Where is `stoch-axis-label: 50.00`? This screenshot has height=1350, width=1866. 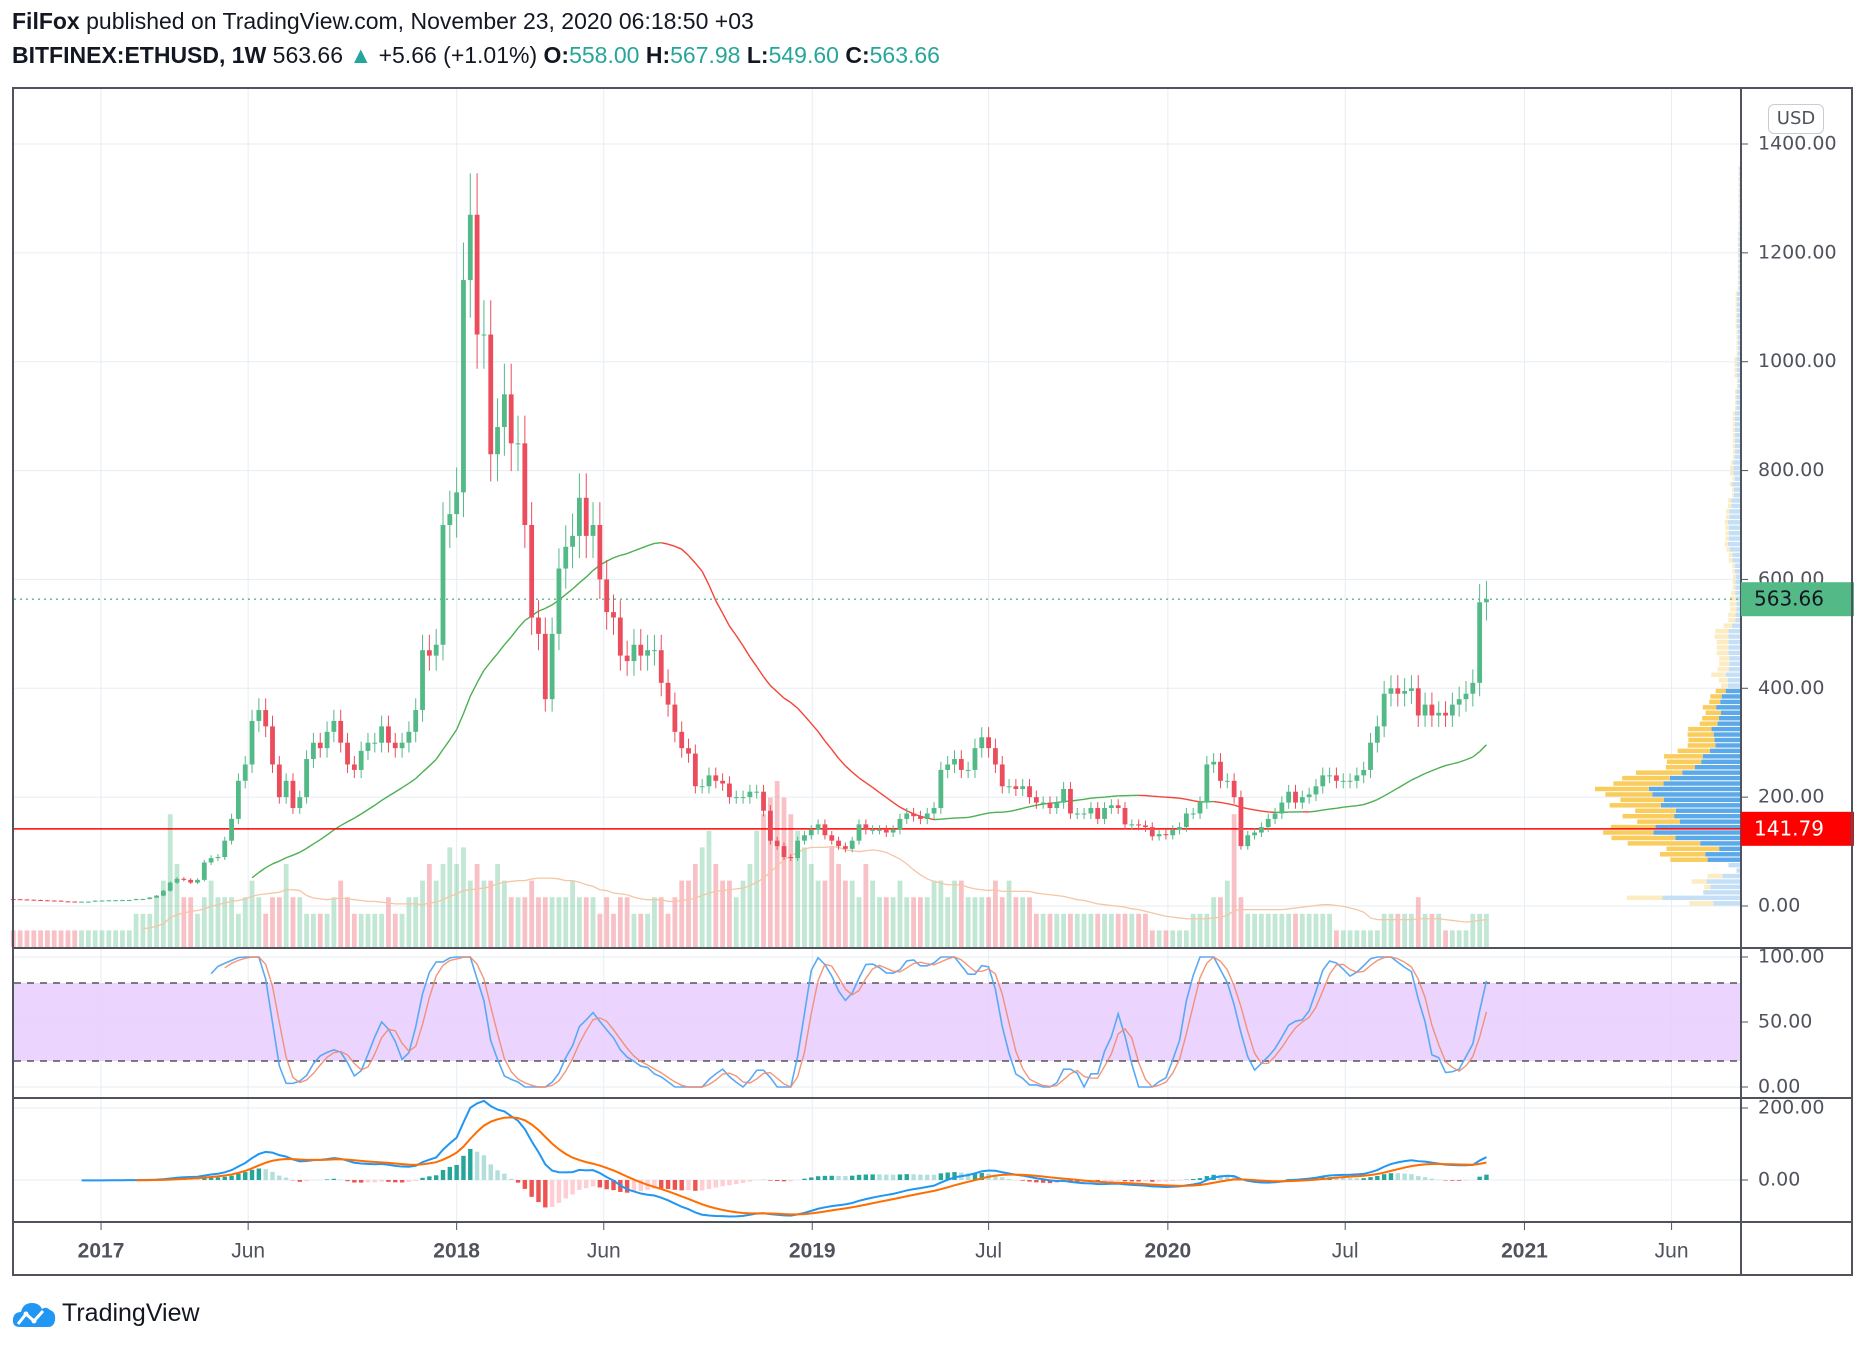 stoch-axis-label: 50.00 is located at coordinates (1785, 1022).